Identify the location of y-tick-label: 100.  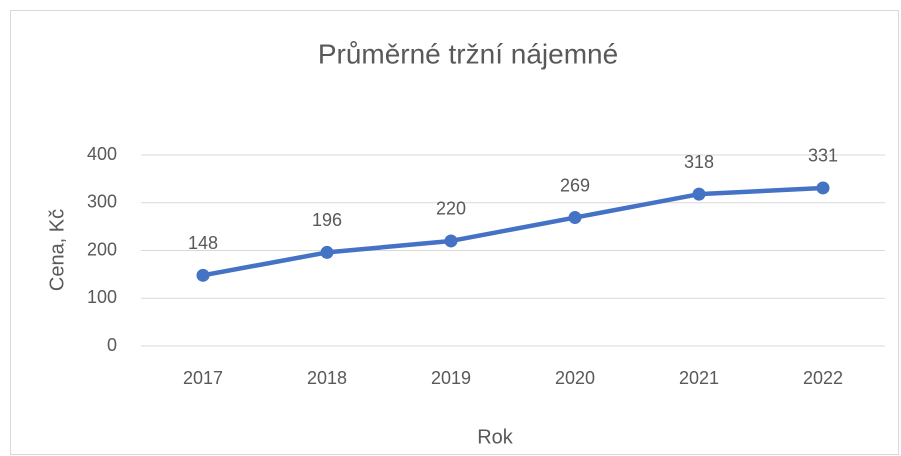
(102, 297).